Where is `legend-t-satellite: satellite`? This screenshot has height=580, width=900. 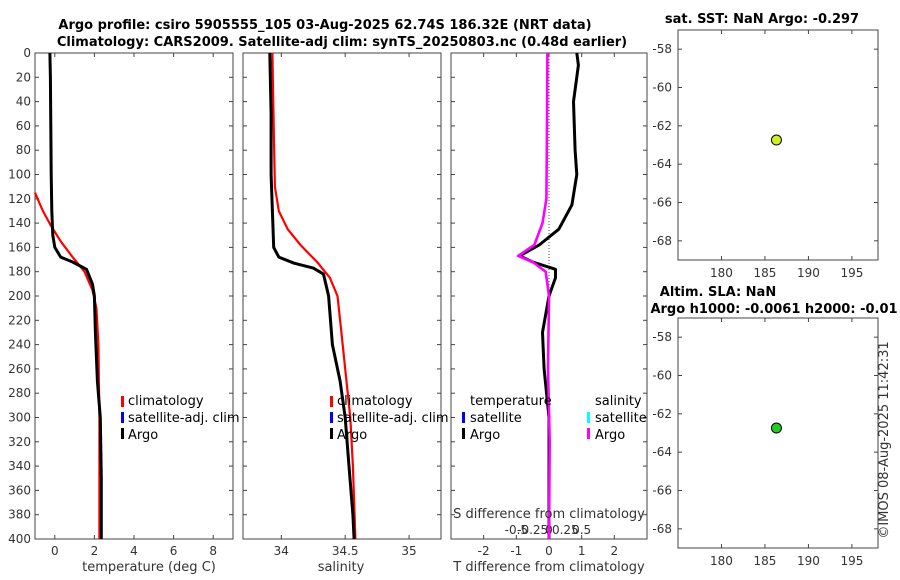
legend-t-satellite: satellite is located at coordinates (496, 418).